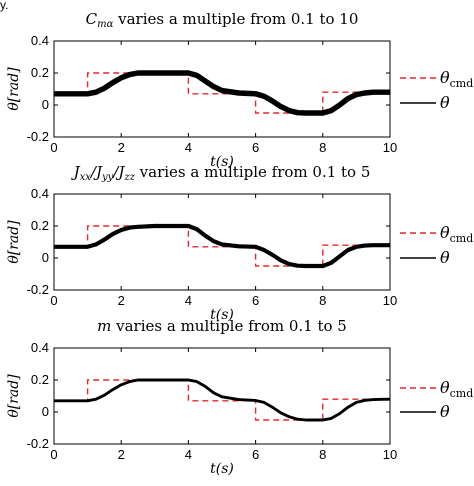 The height and width of the screenshot is (486, 474). I want to click on chart-title: Cmα​ varies a multiple from 0.1 to 10, so click(222, 20).